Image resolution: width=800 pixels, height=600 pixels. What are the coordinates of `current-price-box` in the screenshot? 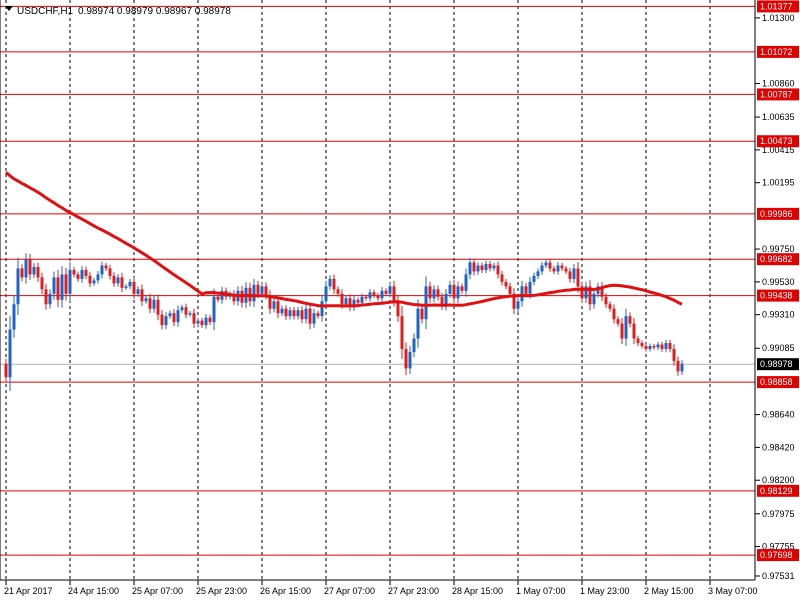 It's located at (778, 364).